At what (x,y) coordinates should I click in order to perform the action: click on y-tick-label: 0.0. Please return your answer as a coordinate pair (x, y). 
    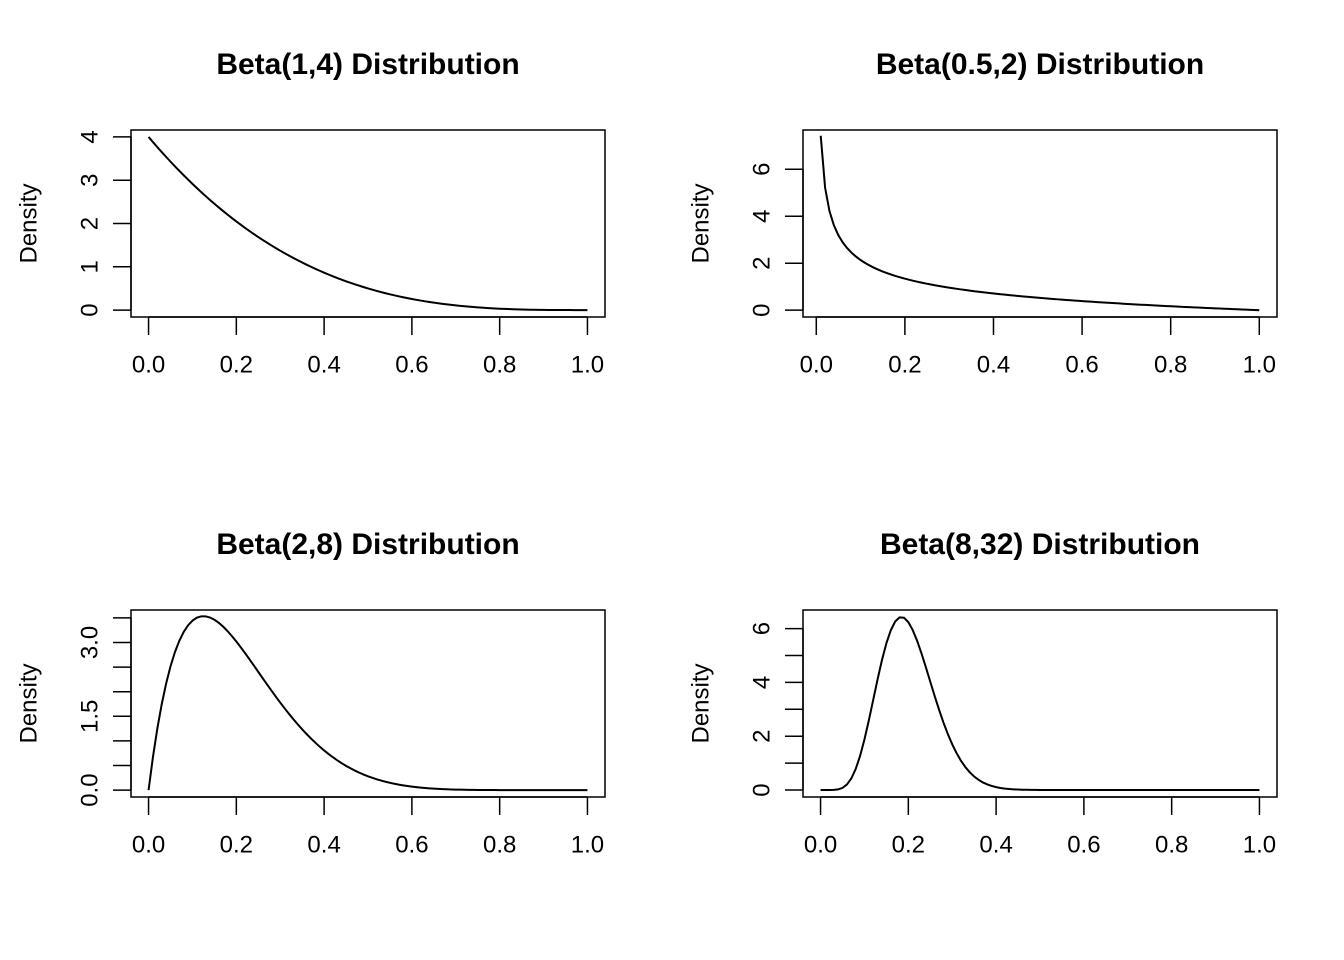
    Looking at the image, I should click on (89, 789).